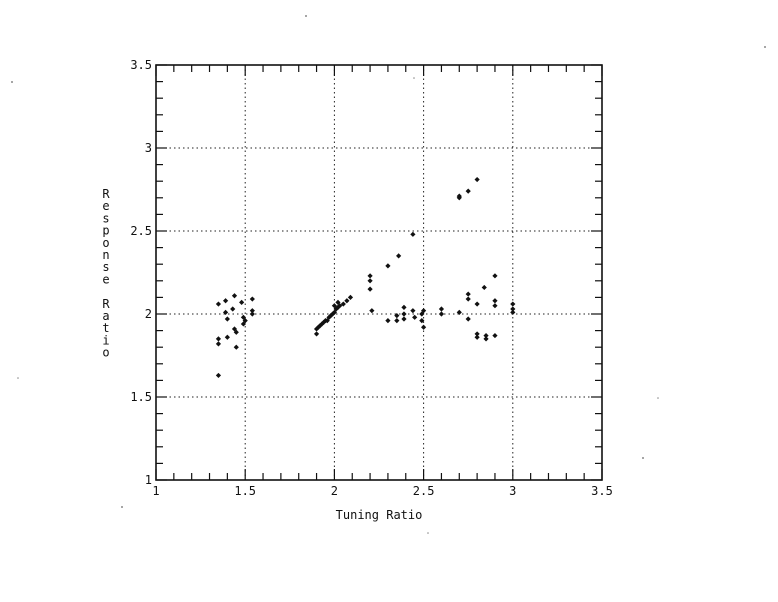  I want to click on y-tick-label: 1, so click(148, 480).